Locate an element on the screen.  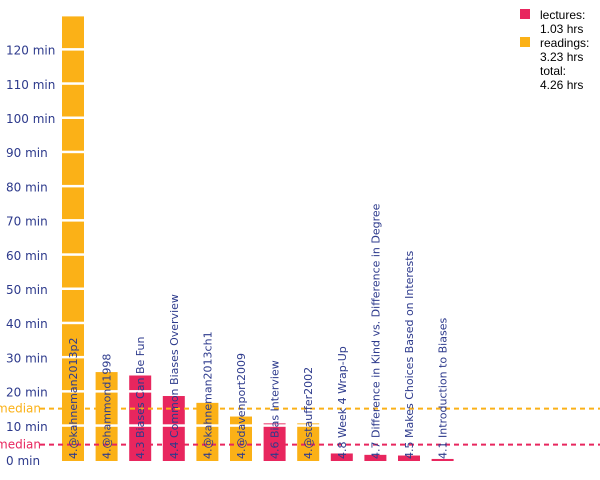
y-tick-label: 100 min is located at coordinates (30, 119).